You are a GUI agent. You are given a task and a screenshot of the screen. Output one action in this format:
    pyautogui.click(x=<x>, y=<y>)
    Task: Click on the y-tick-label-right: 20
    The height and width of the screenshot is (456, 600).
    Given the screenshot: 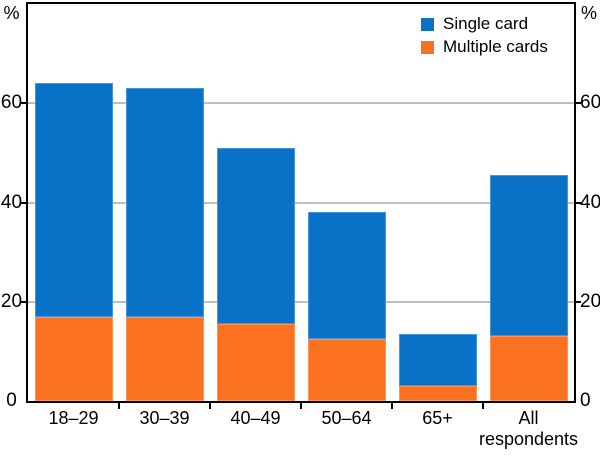 What is the action you would take?
    pyautogui.click(x=590, y=301)
    